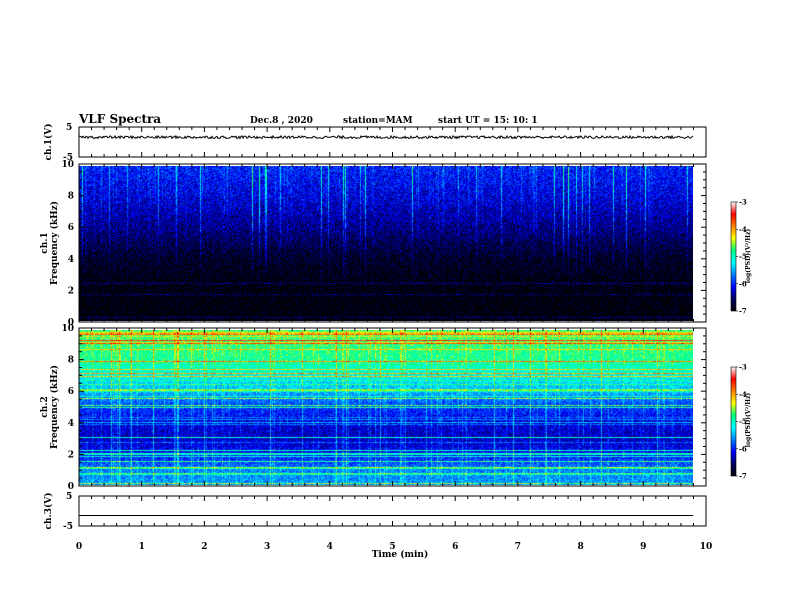 The image size is (792, 612). Describe the element at coordinates (386, 137) in the screenshot. I see `ch1-waveform-trace` at that location.